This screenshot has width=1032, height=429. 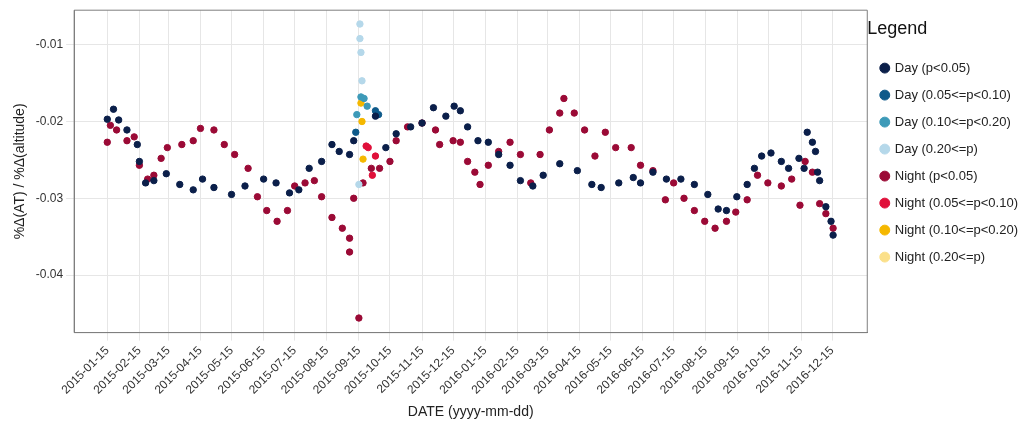 What do you see at coordinates (470, 411) in the screenshot?
I see `x-axis-title: DATE (yyyy-mm-dd)` at bounding box center [470, 411].